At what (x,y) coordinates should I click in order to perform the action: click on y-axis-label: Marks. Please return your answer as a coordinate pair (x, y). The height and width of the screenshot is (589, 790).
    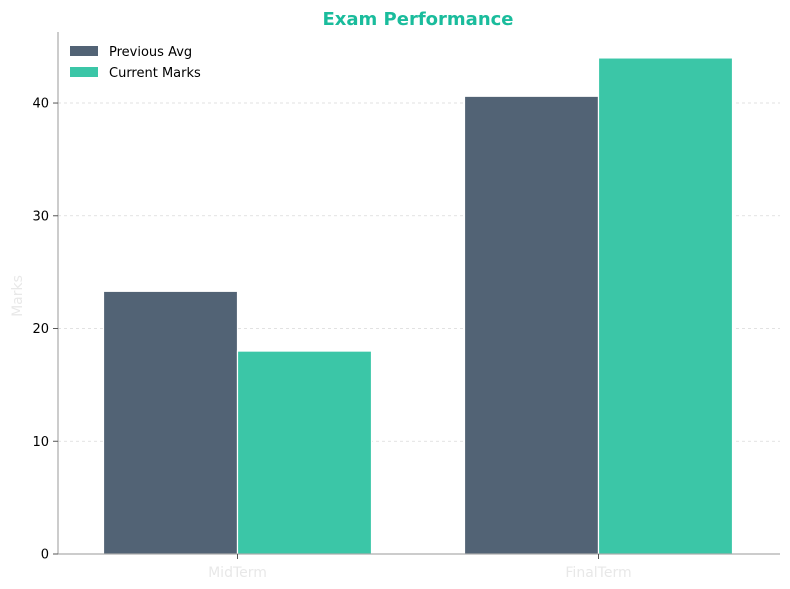
    Looking at the image, I should click on (18, 296).